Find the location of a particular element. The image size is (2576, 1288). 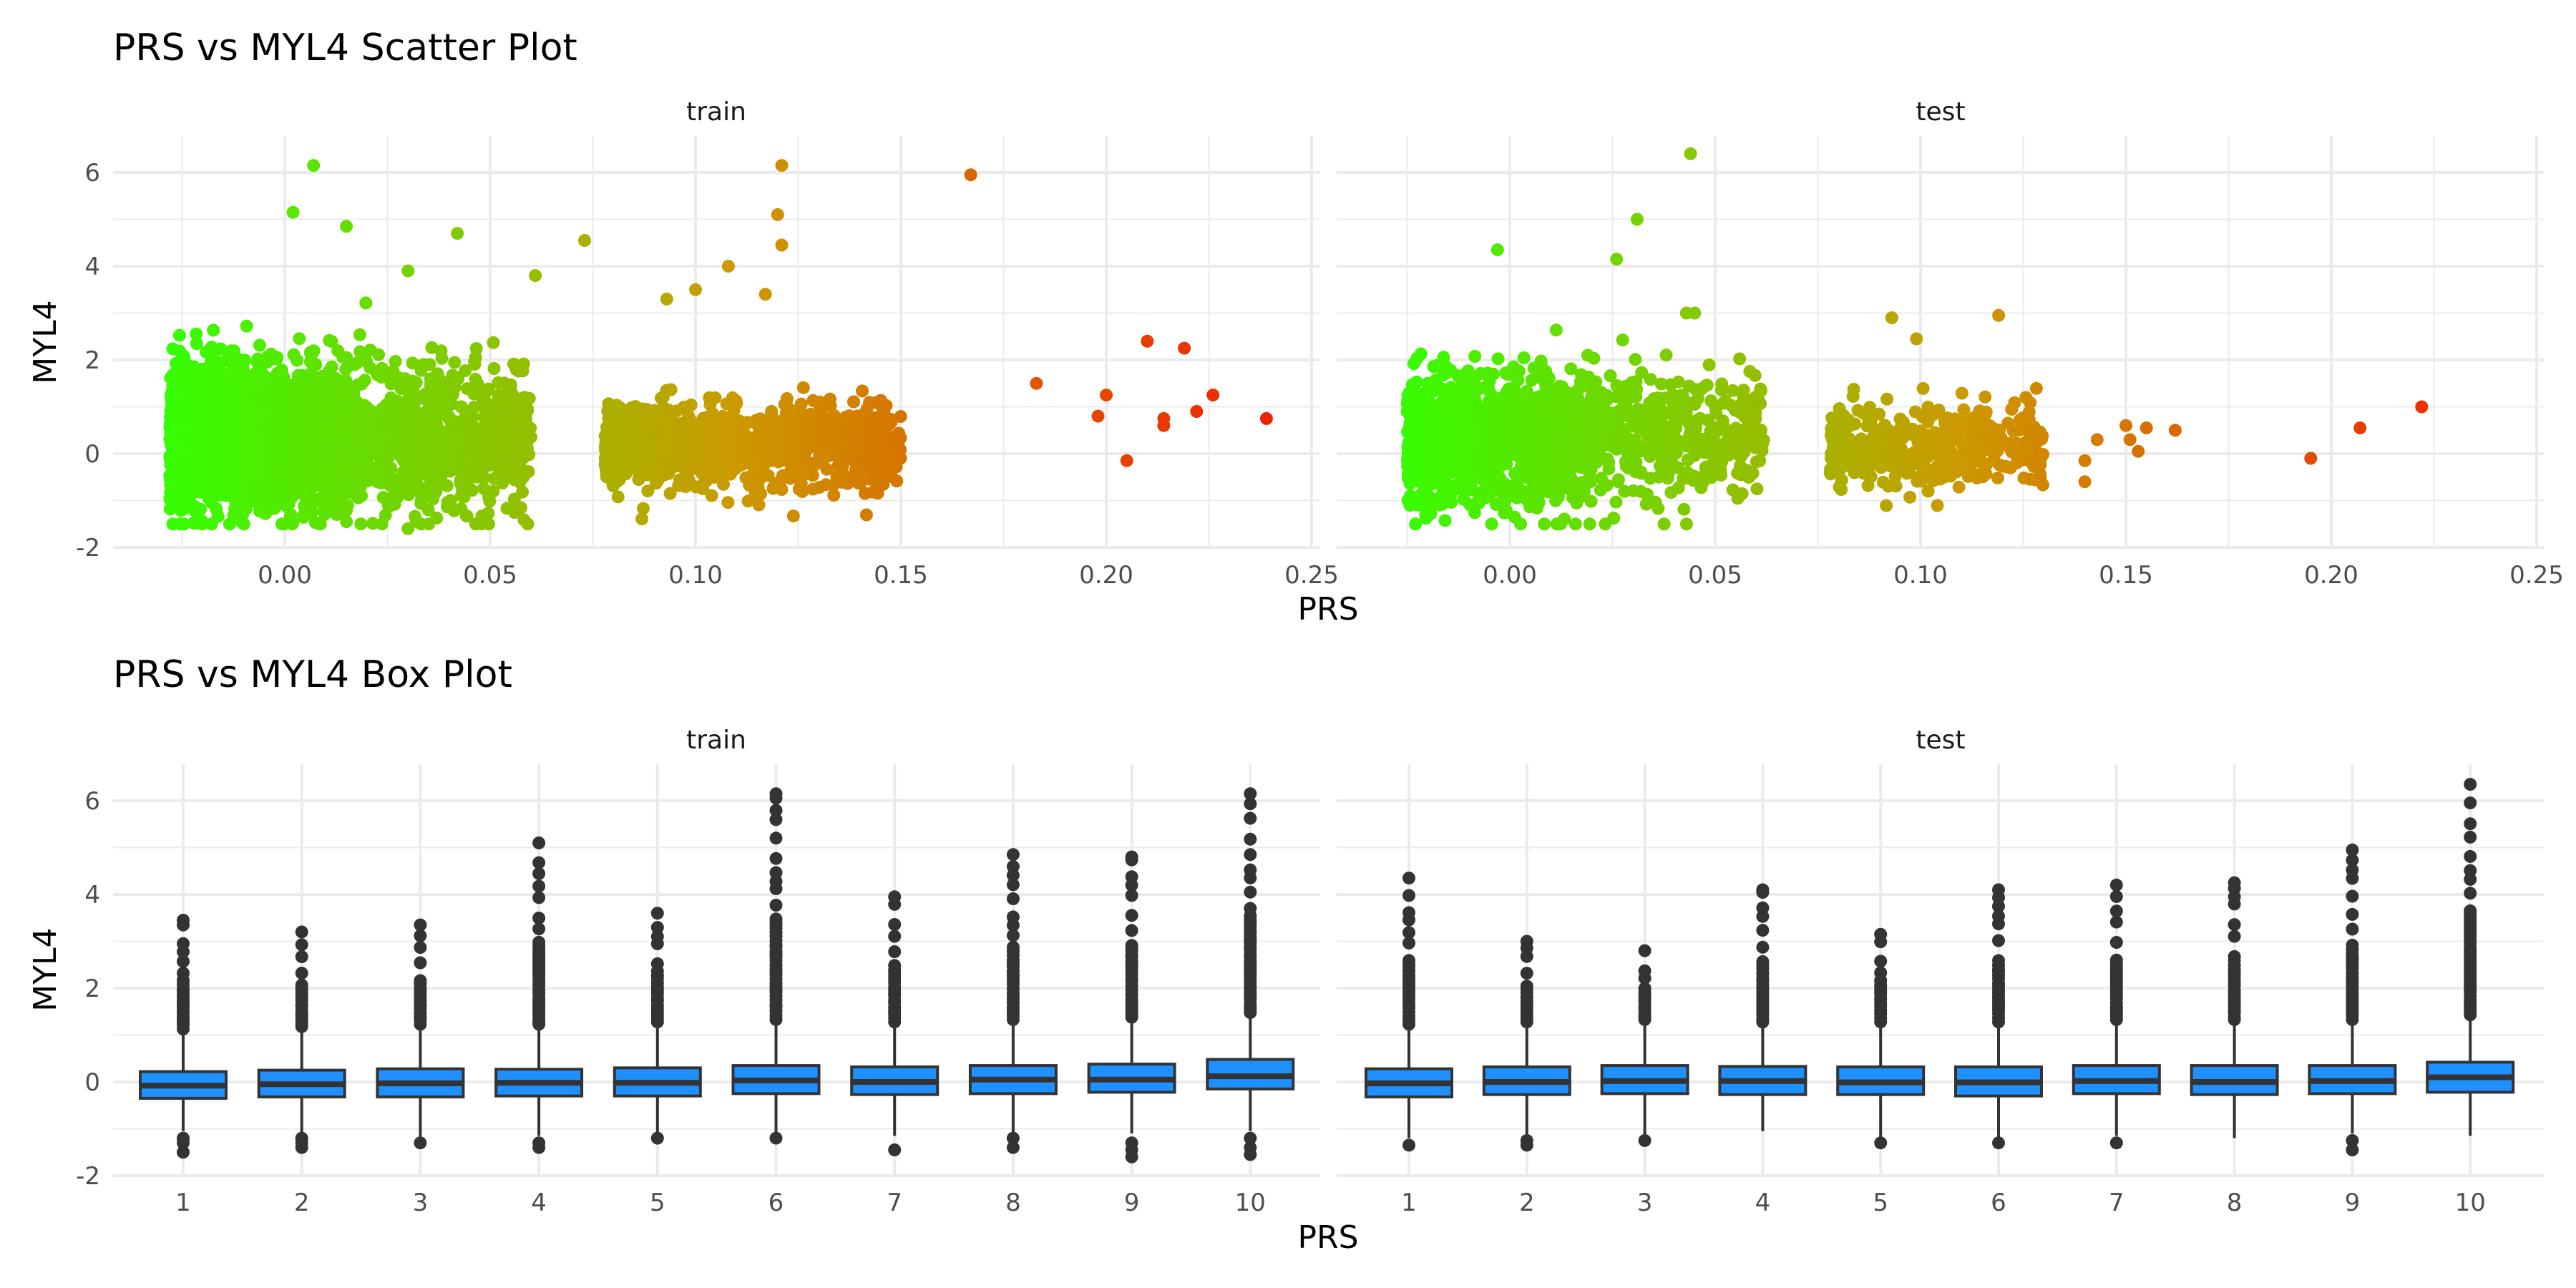

box-strip-test: test is located at coordinates (1940, 740).